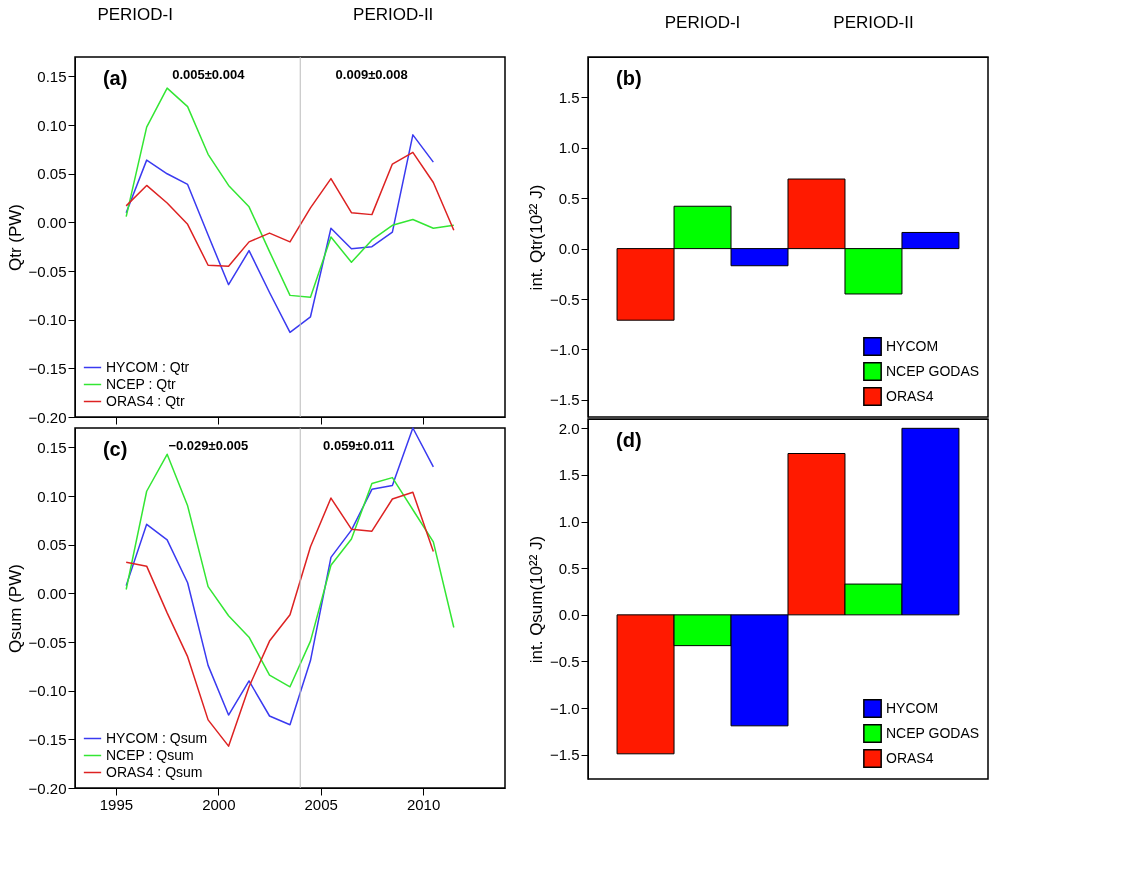 This screenshot has width=1135, height=885. I want to click on legend-label: NCEP : Qsum, so click(150, 754).